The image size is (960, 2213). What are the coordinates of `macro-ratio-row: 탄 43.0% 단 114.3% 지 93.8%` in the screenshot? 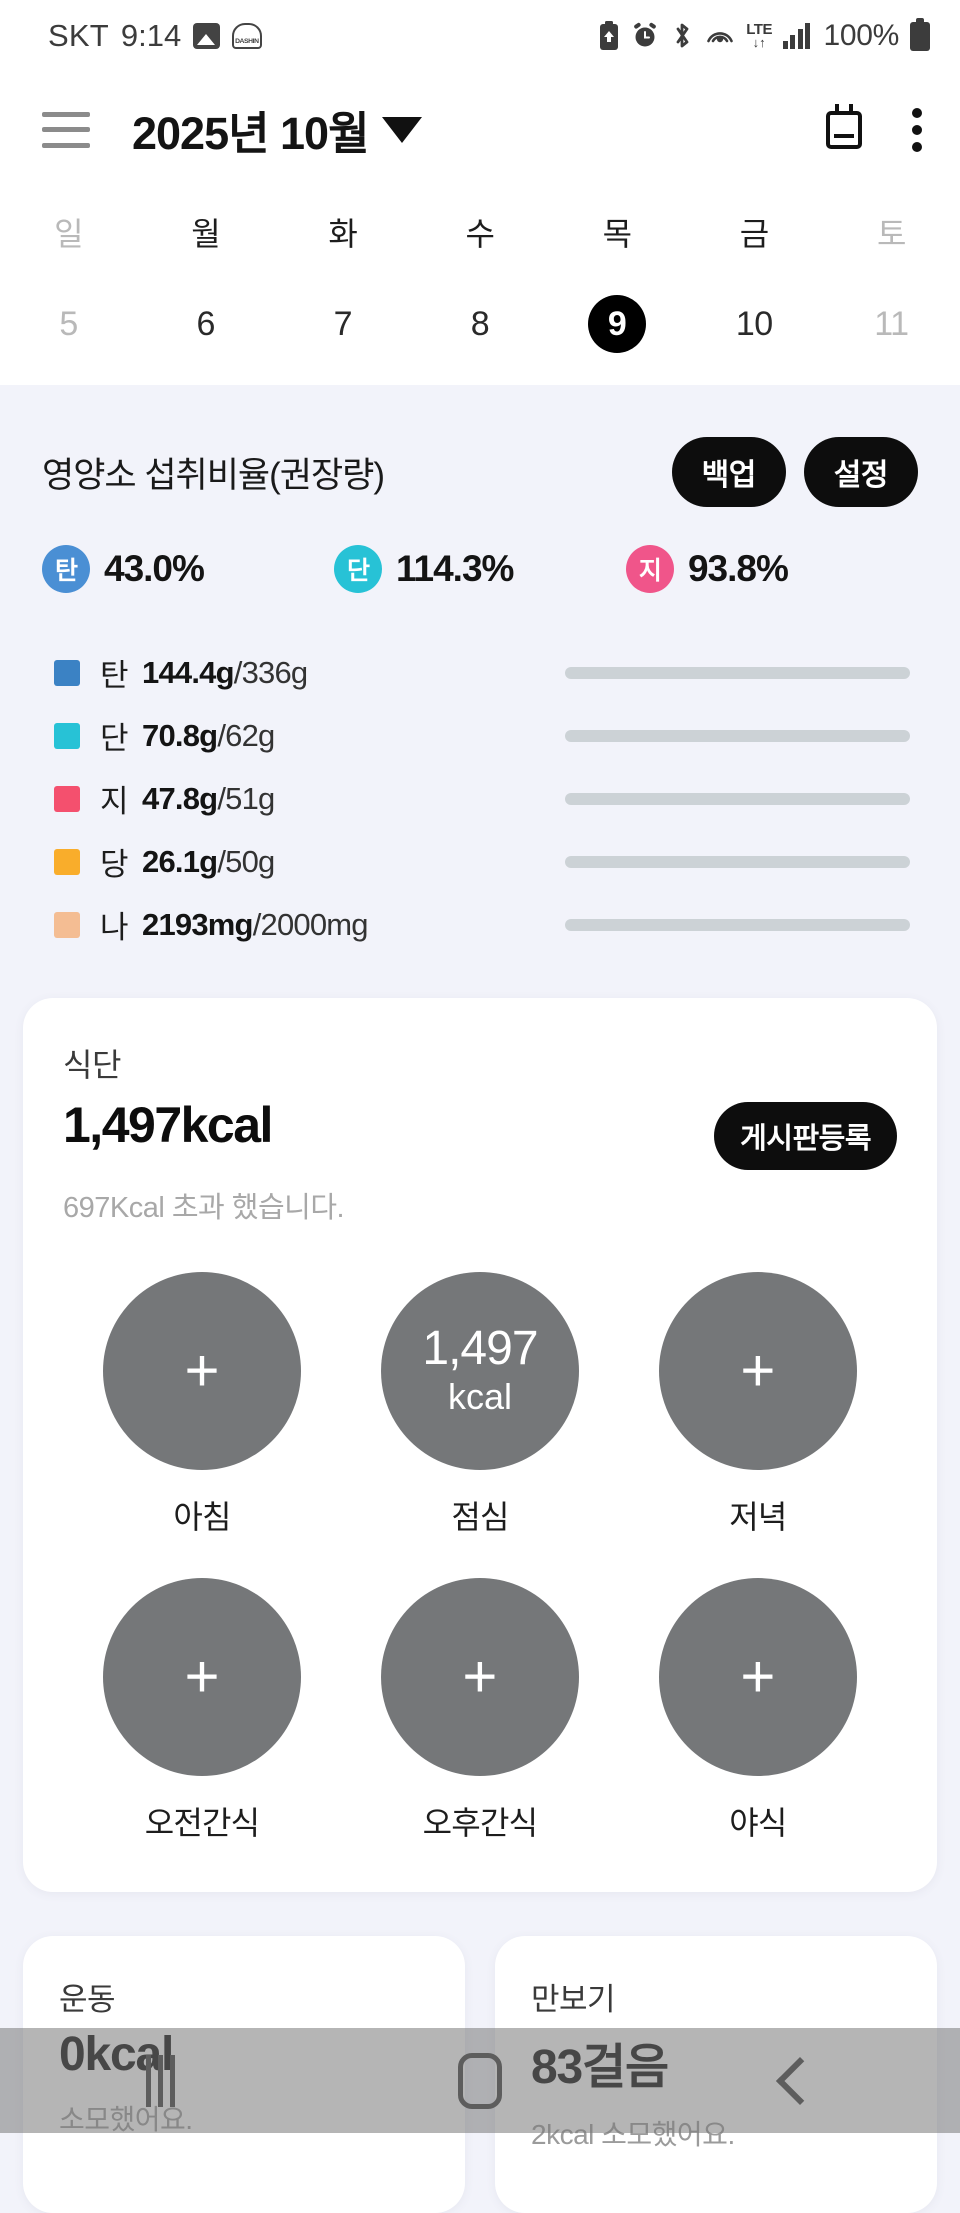 It's located at (480, 569).